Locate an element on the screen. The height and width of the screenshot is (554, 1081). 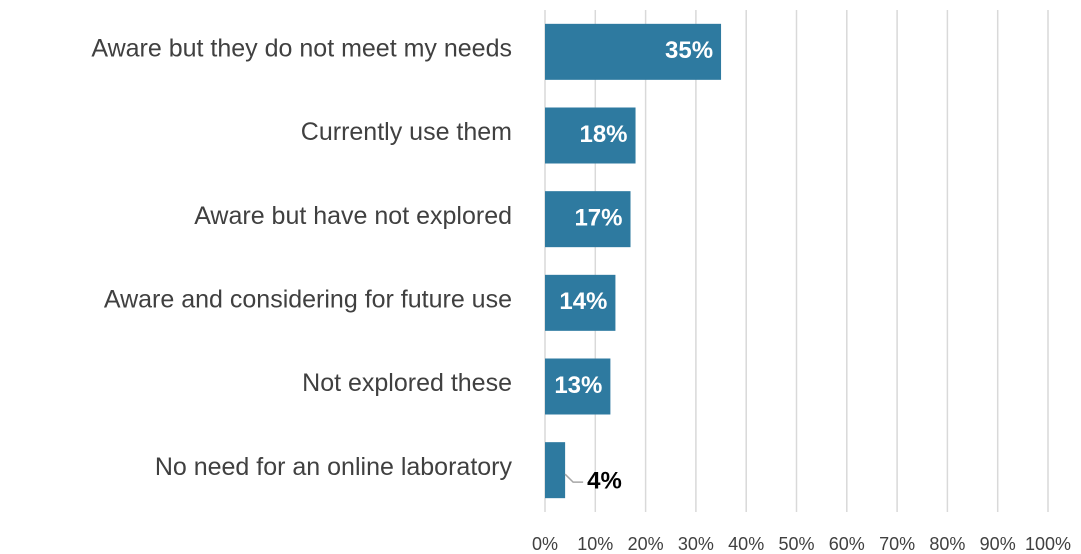
value-label: 18% is located at coordinates (603, 134).